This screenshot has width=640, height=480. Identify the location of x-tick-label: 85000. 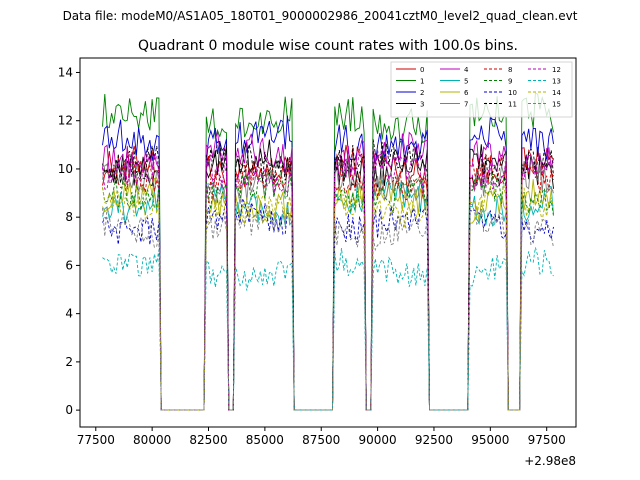
(265, 440).